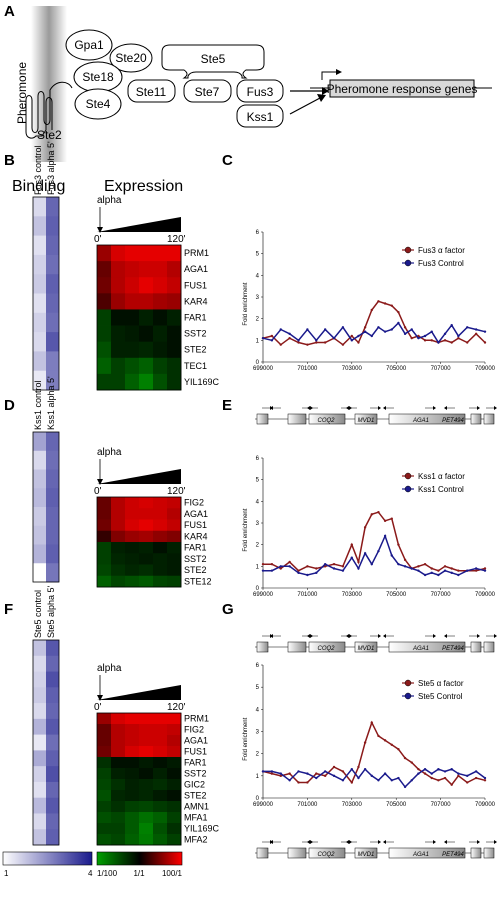 The height and width of the screenshot is (901, 500). I want to click on gpa1-node, so click(89, 45).